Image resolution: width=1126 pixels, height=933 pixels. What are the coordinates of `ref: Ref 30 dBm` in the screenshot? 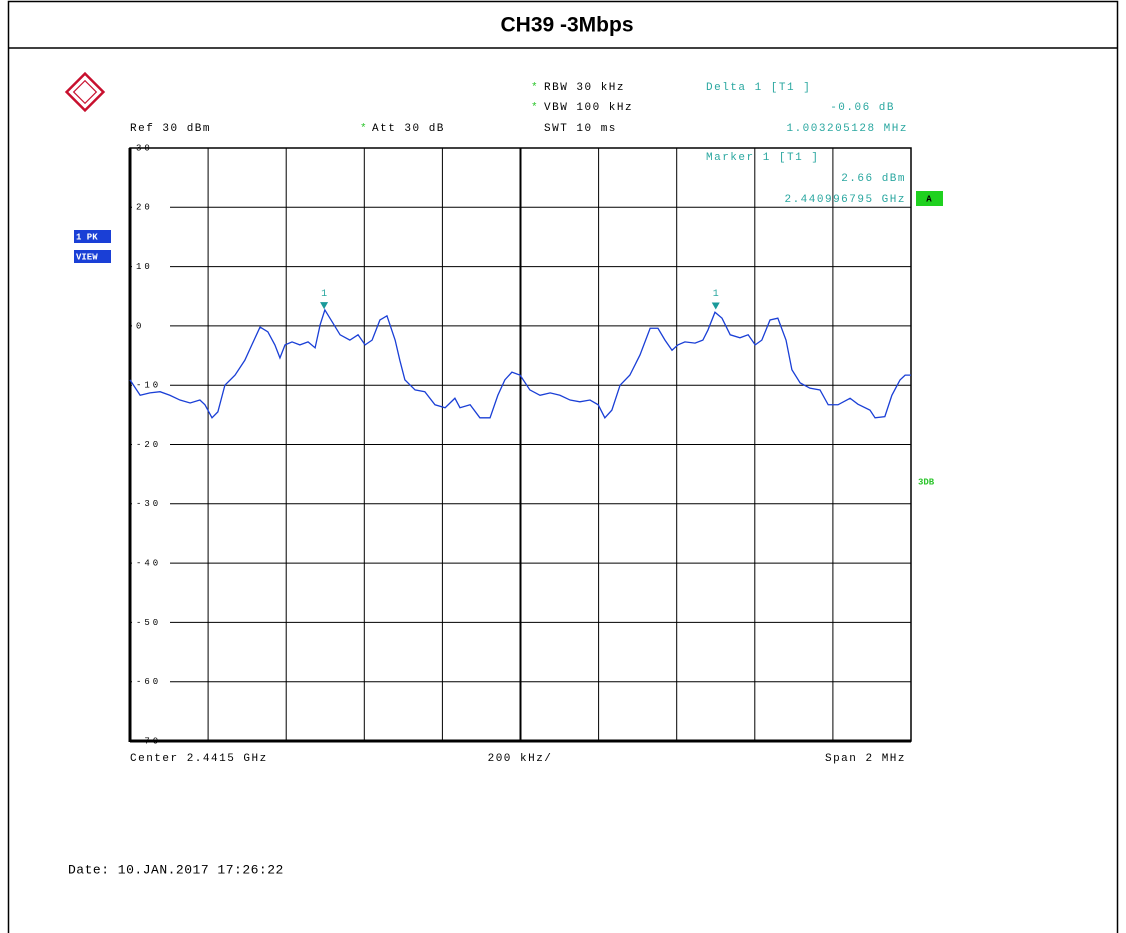 It's located at (170, 129).